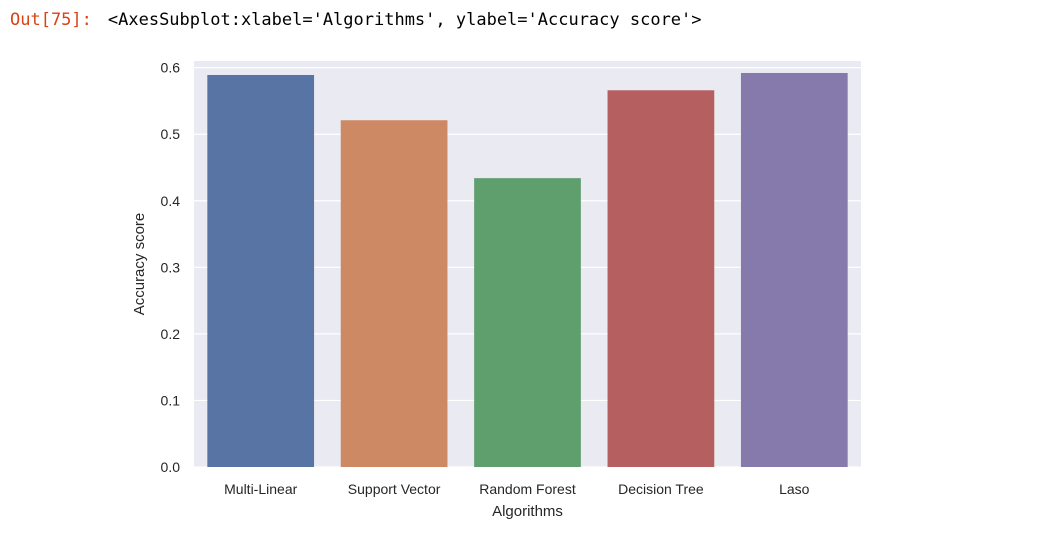  What do you see at coordinates (171, 201) in the screenshot?
I see `y-tick-label: 0.4` at bounding box center [171, 201].